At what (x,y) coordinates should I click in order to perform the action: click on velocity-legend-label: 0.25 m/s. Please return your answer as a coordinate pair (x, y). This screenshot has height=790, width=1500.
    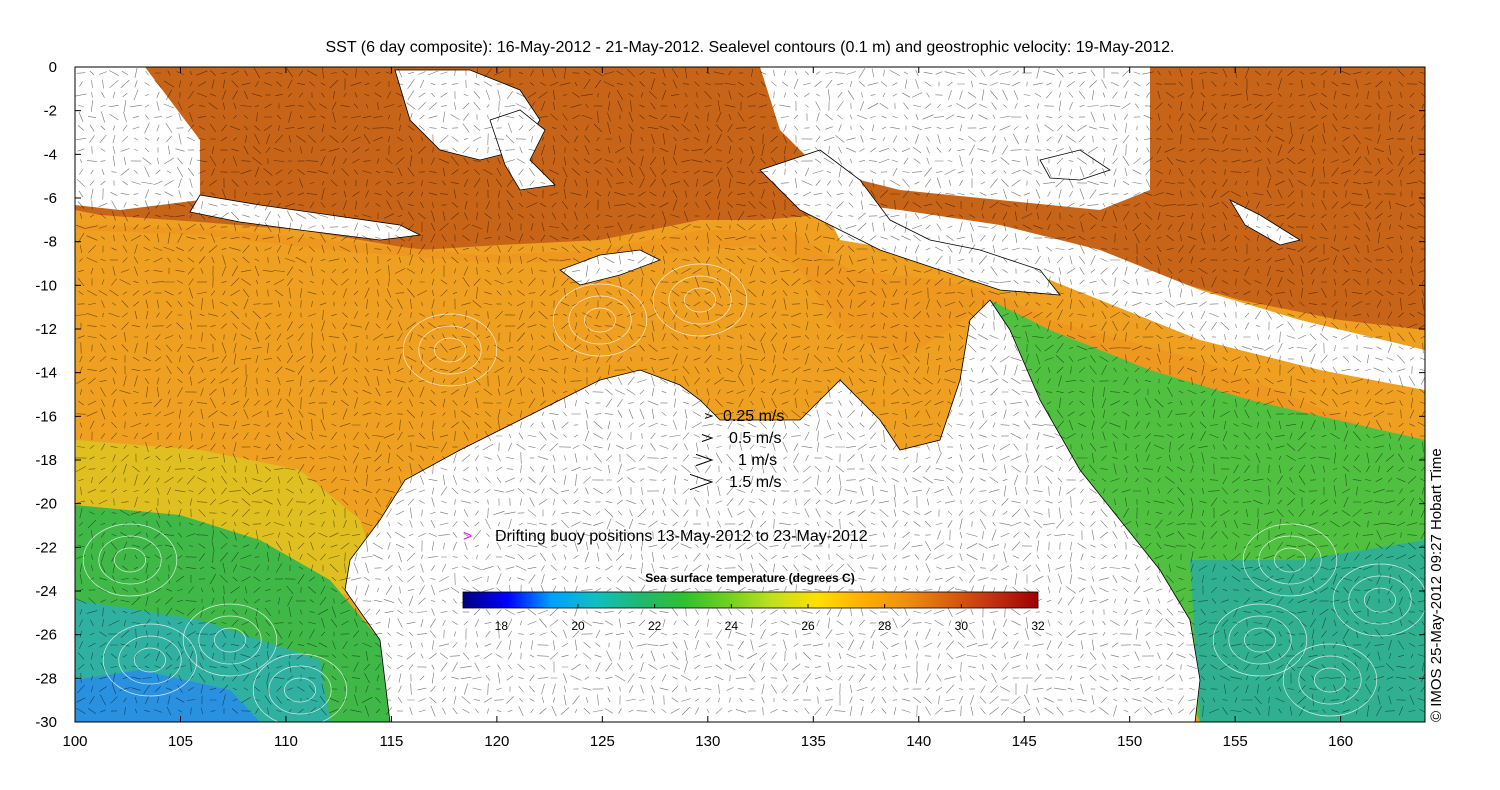
    Looking at the image, I should click on (753, 416).